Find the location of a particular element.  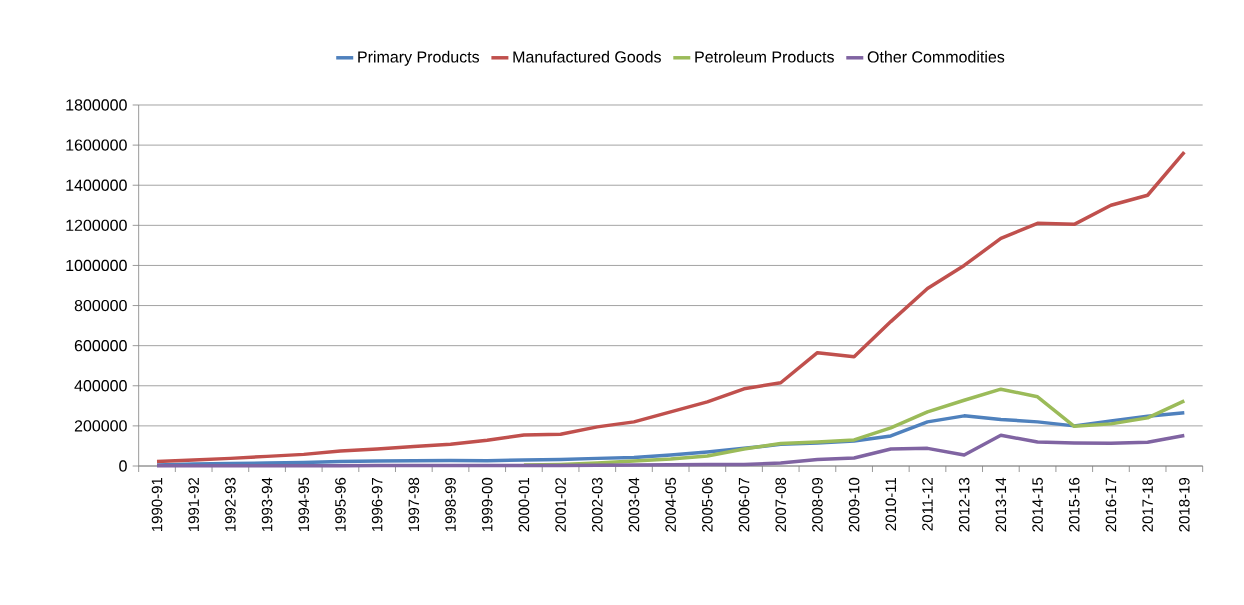

x-tick-label: 2016-17 is located at coordinates (1111, 504).